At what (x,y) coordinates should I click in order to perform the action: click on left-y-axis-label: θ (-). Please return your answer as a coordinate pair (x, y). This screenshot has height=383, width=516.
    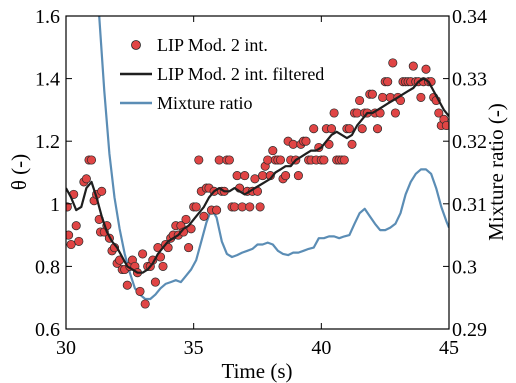
    Looking at the image, I should click on (19, 172).